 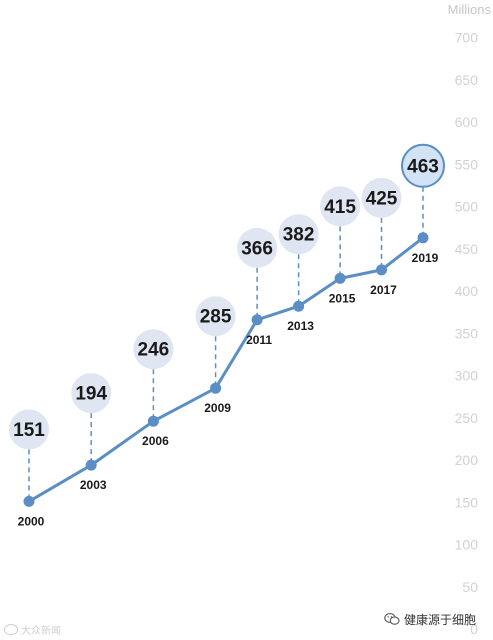 What do you see at coordinates (440, 619) in the screenshot?
I see `account-name: 健康源于细胞` at bounding box center [440, 619].